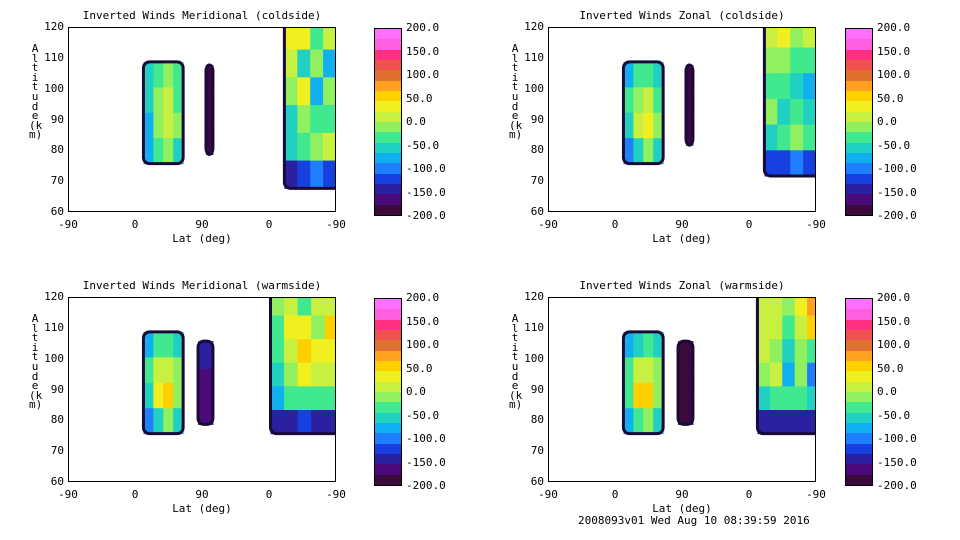  Describe the element at coordinates (897, 438) in the screenshot. I see `colorbar-tick-label: -100.0` at that location.